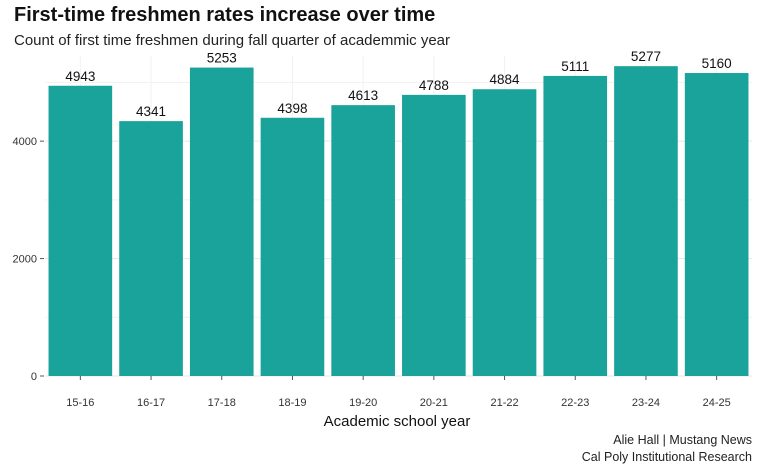  I want to click on x-axis-title: Academic school year, so click(397, 421).